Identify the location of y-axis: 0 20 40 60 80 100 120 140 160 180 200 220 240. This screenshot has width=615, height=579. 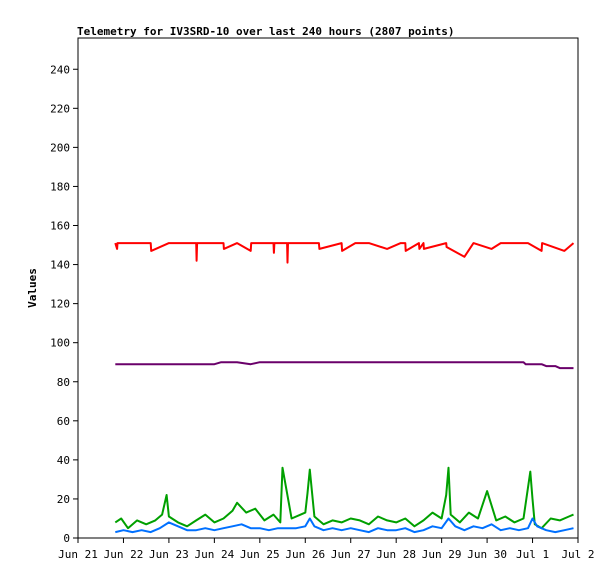
(64, 304).